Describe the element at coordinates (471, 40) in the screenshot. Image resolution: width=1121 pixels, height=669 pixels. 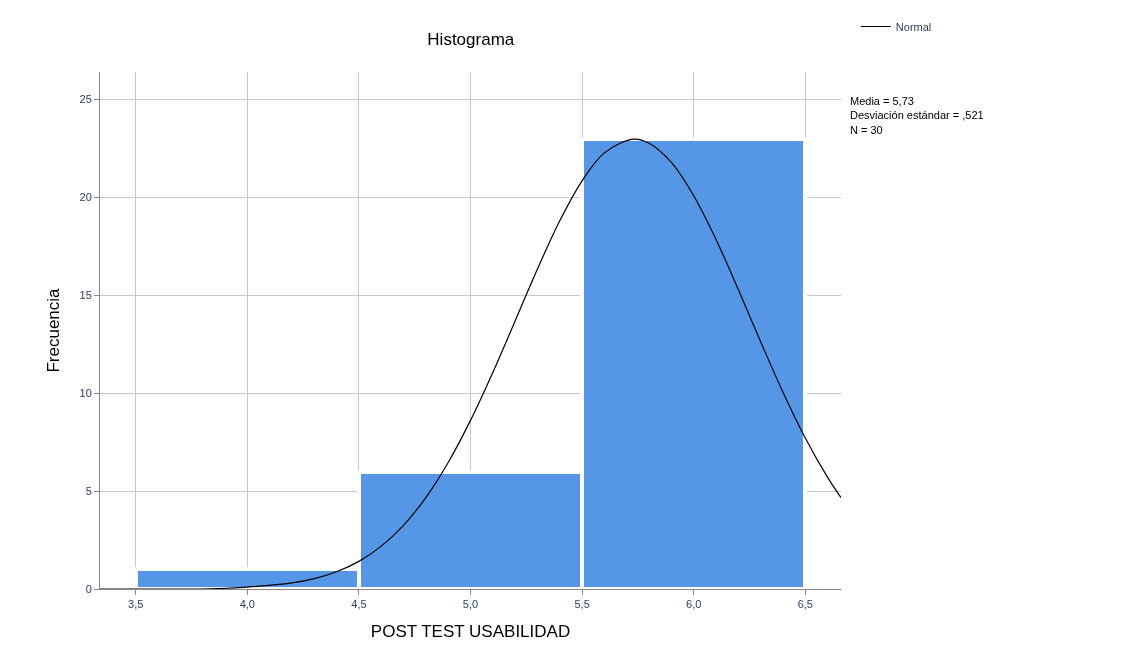
I see `chart-title: Histograma` at that location.